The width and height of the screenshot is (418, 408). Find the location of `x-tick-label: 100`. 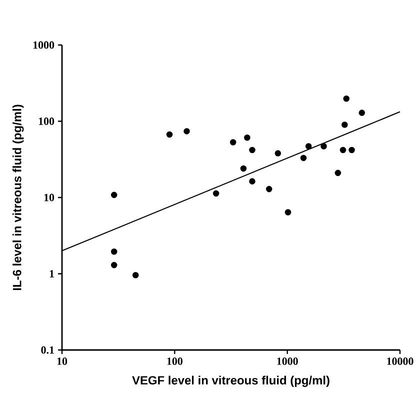

x-tick-label: 100 is located at coordinates (174, 361).